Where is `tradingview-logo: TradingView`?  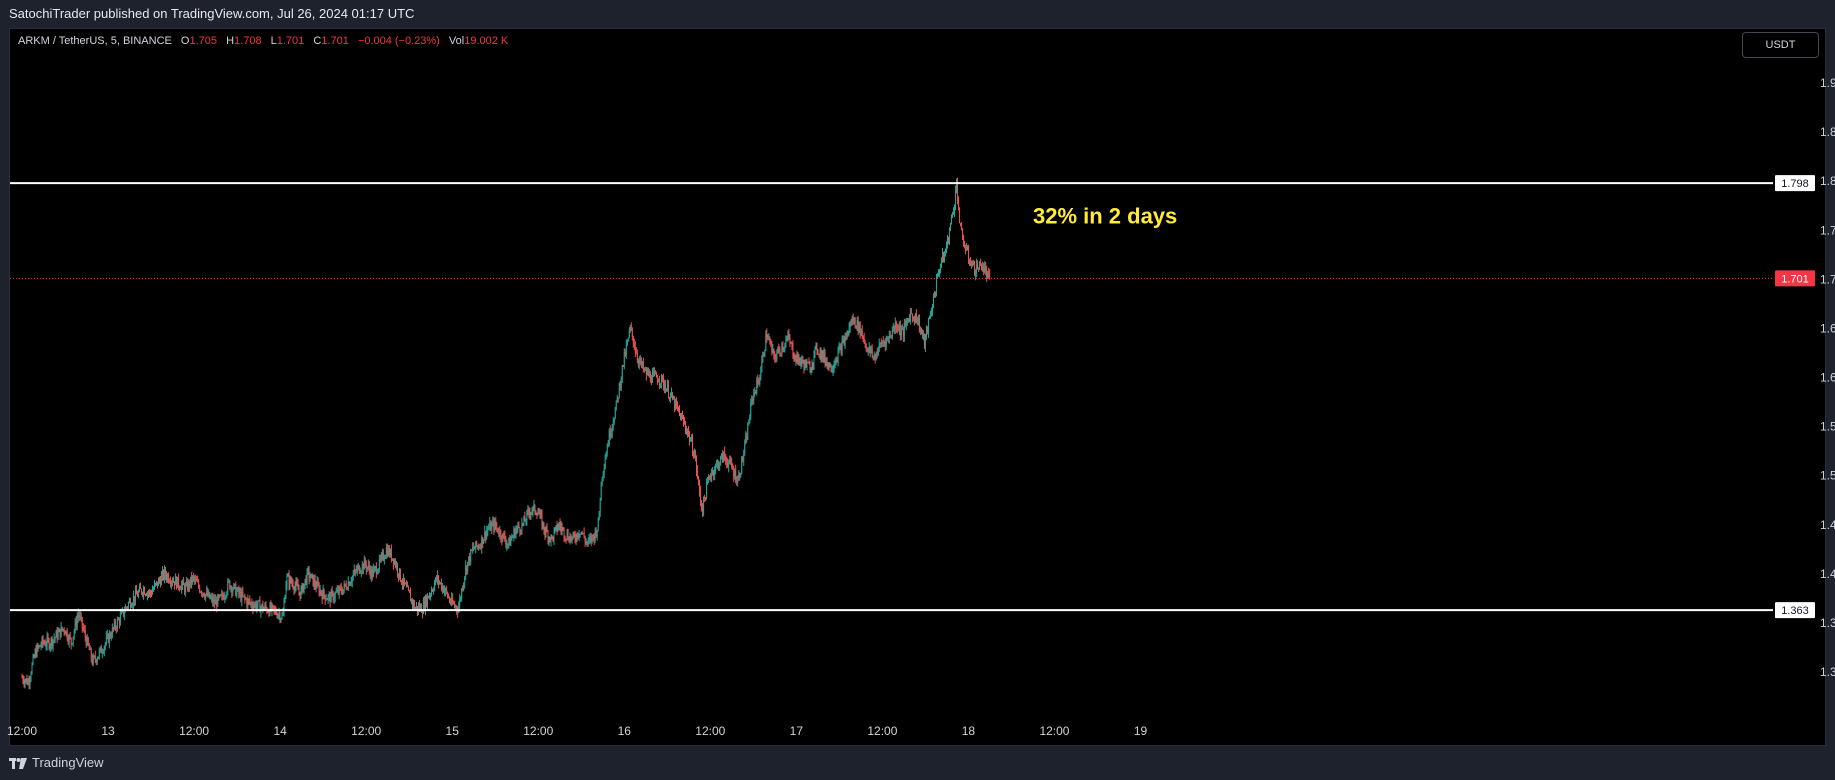
tradingview-logo: TradingView is located at coordinates (56, 763).